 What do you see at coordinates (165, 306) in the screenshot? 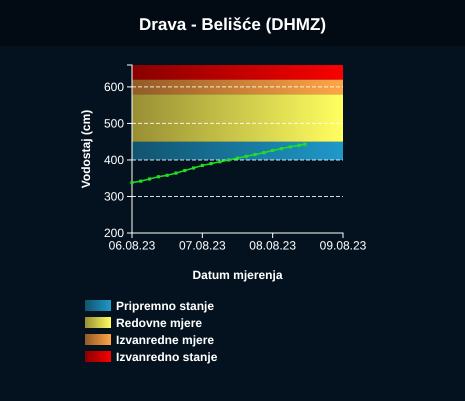
I see `legend-label: Pripremno stanje` at bounding box center [165, 306].